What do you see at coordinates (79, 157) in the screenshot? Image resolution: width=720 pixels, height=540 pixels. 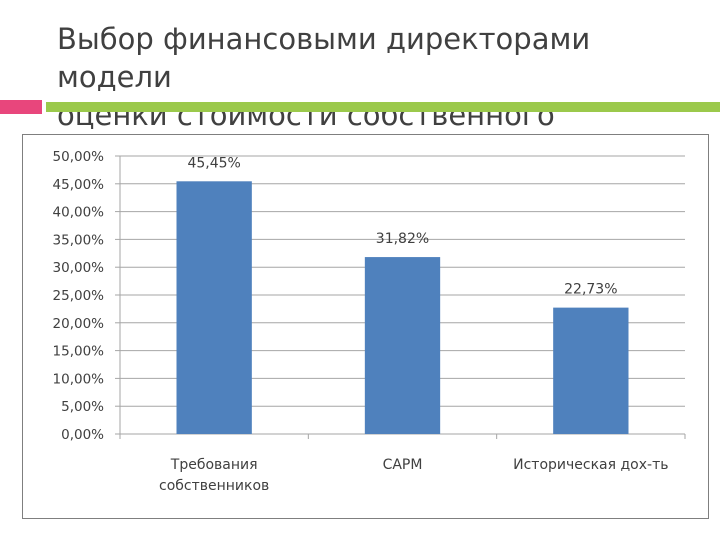 I see `y-tick-label: 50,00%` at bounding box center [79, 157].